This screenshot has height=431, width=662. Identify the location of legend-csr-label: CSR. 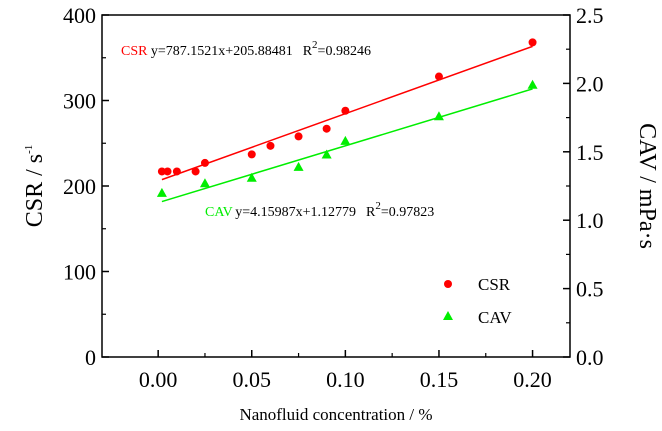
(494, 284).